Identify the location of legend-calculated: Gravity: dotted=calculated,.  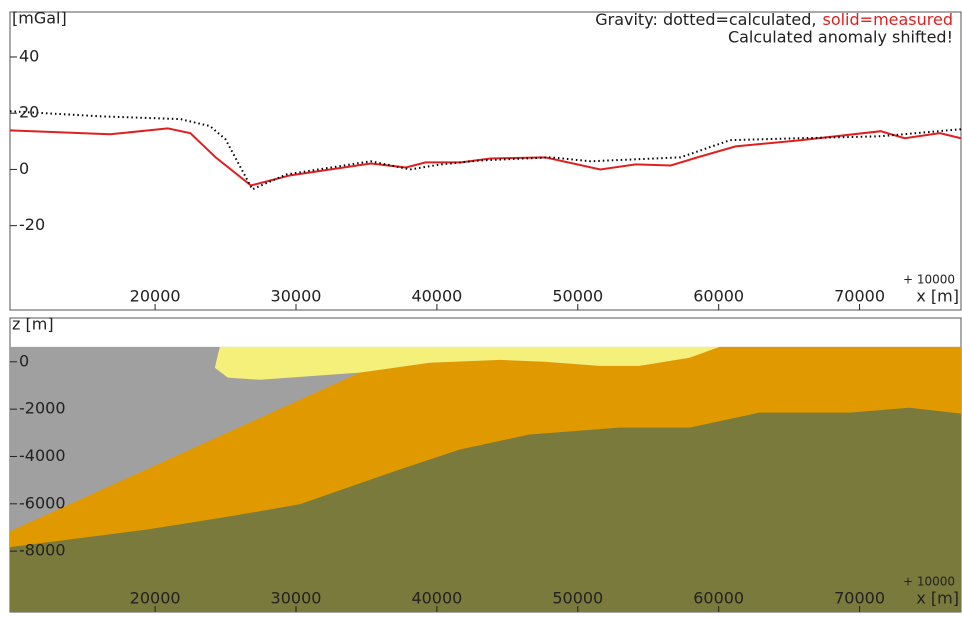
(705, 19).